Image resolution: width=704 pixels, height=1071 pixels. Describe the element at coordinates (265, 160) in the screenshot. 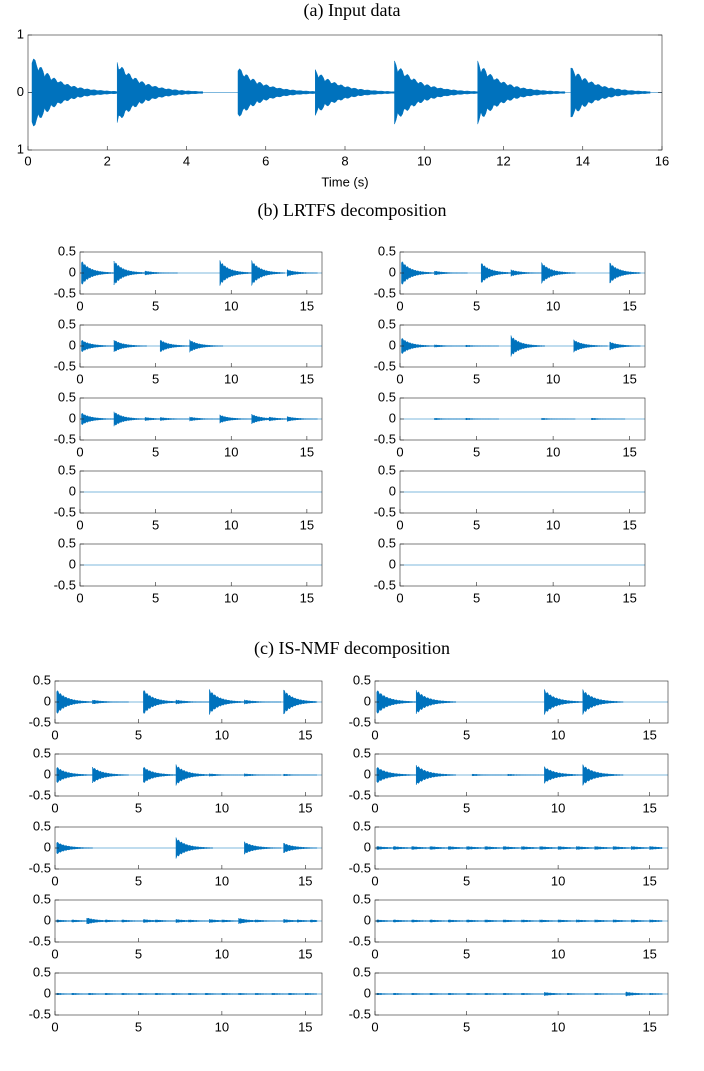

I see `x-tick-label: 6` at that location.